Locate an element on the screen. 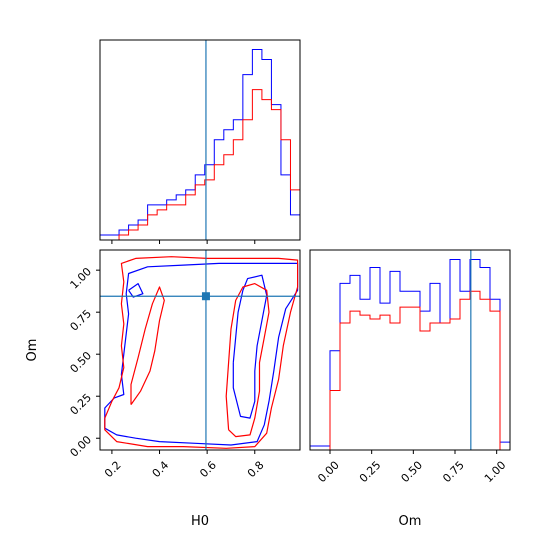  joint-x-tick-label: 0.6 is located at coordinates (208, 470).